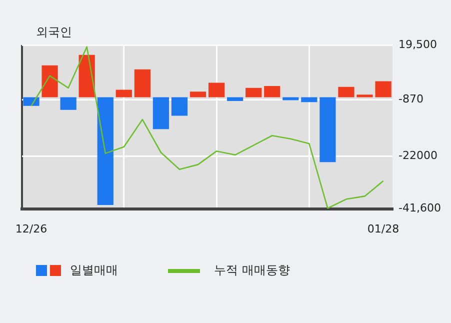 The width and height of the screenshot is (451, 323). Describe the element at coordinates (418, 44) in the screenshot. I see `y-tick-label: 19,500` at that location.